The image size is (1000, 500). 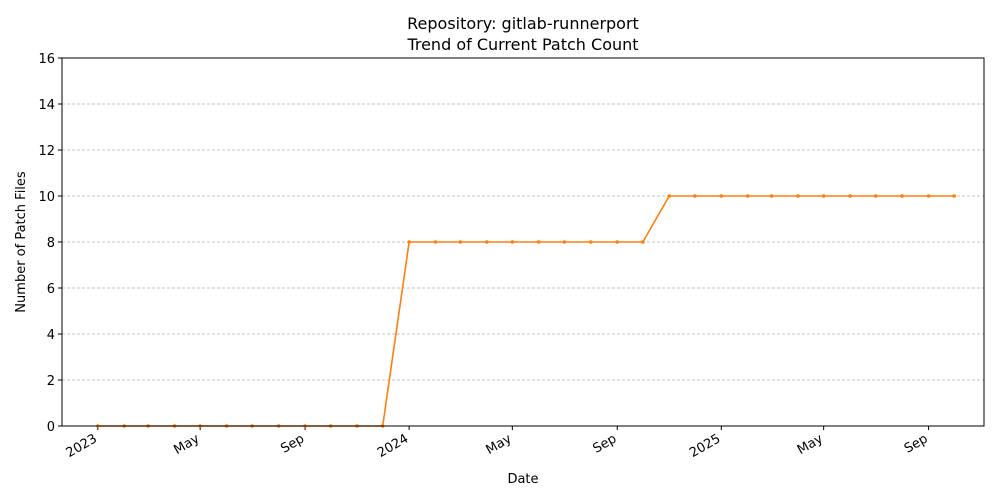 I want to click on x-axis-label: Date, so click(x=522, y=479).